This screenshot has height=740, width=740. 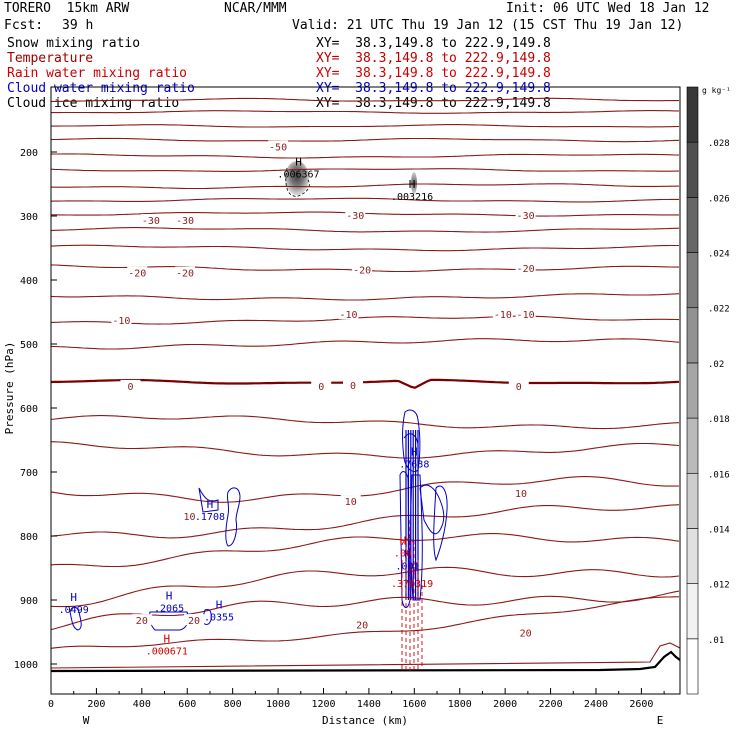 I want to click on colorbar-tick-label: .018, so click(x=719, y=420).